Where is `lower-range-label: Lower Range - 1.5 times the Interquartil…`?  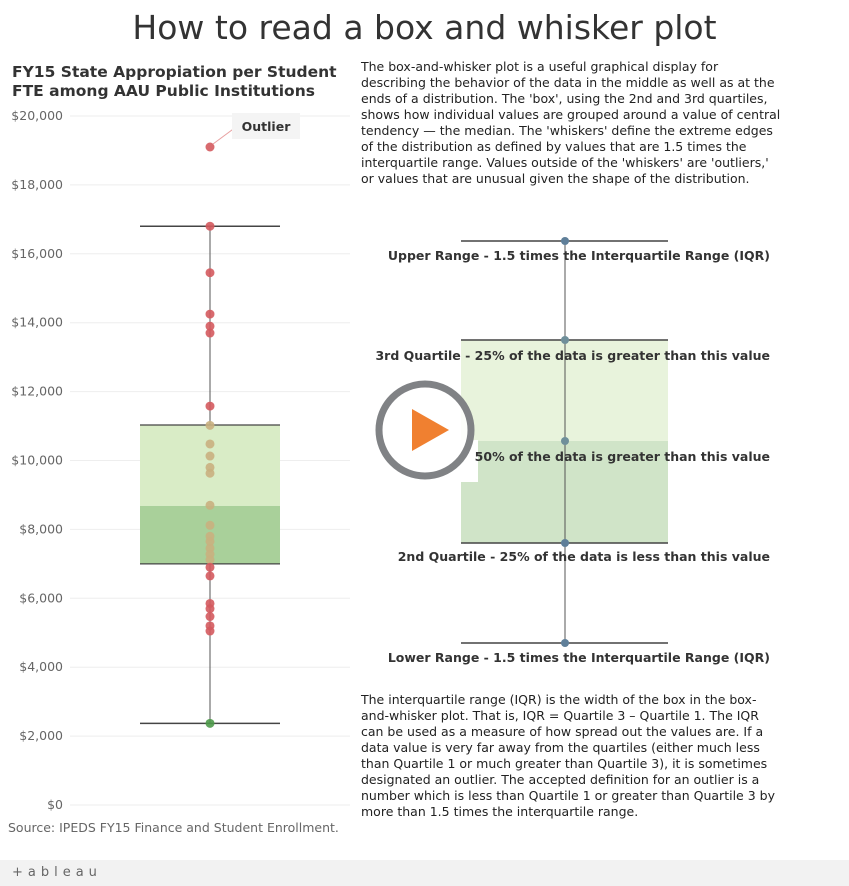
lower-range-label: Lower Range - 1.5 times the Interquartil… is located at coordinates (579, 657).